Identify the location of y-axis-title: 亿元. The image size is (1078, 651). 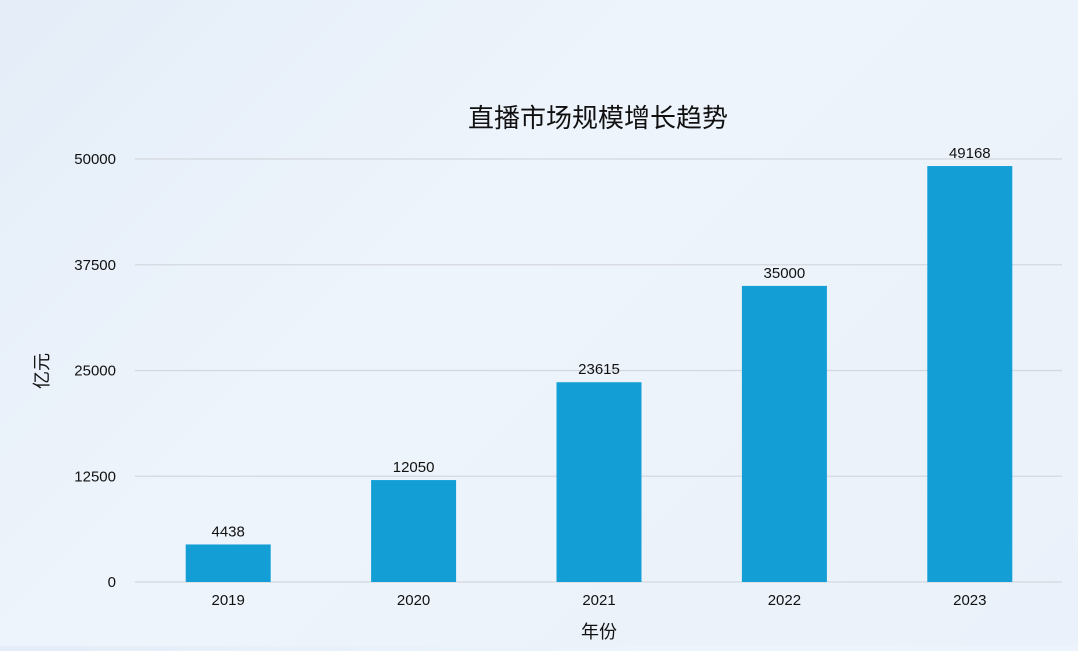
(42, 371).